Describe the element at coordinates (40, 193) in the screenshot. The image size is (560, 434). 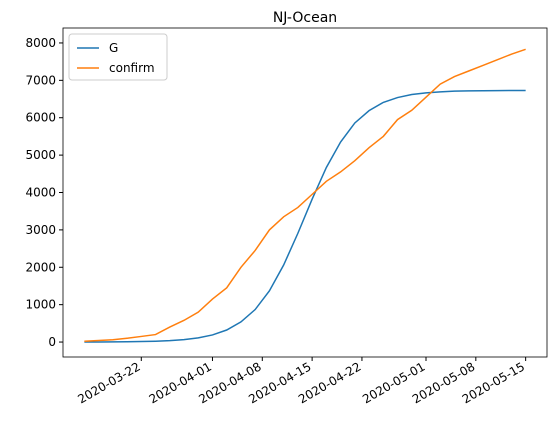
I see `y-tick-label: 4000` at that location.